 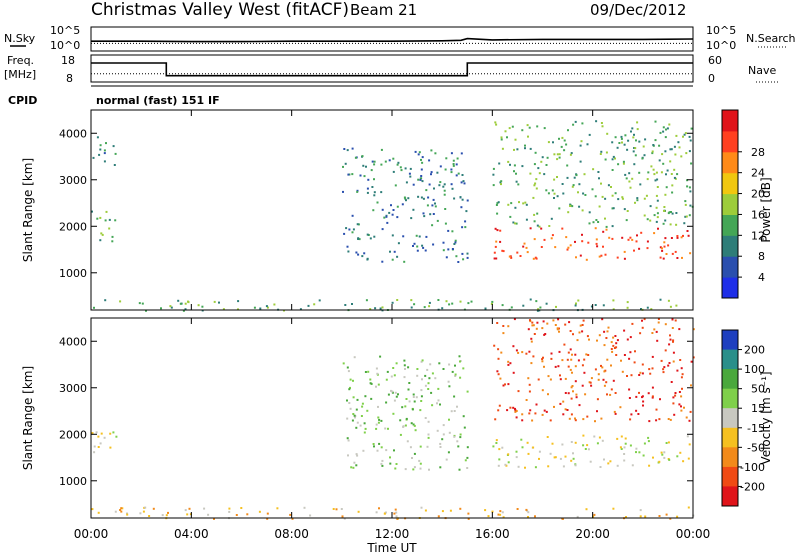 I want to click on nsearch-label: N.Search, so click(x=771, y=38).